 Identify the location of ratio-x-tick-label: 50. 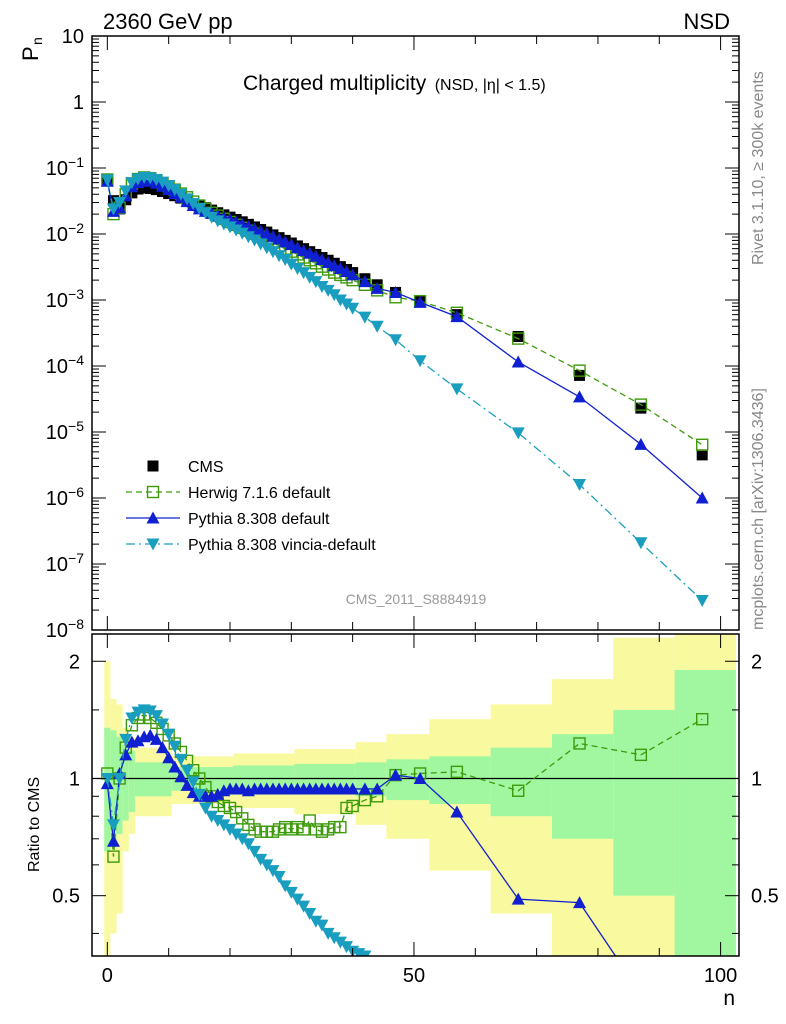
(414, 976).